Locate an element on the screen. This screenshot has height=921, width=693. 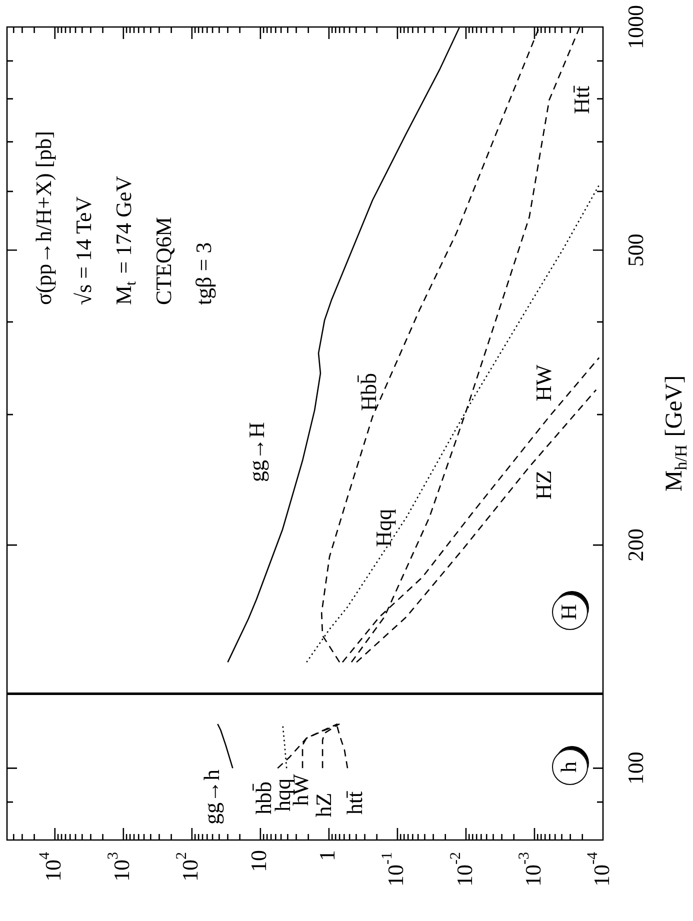
y-tick-label: 200 is located at coordinates (635, 545).